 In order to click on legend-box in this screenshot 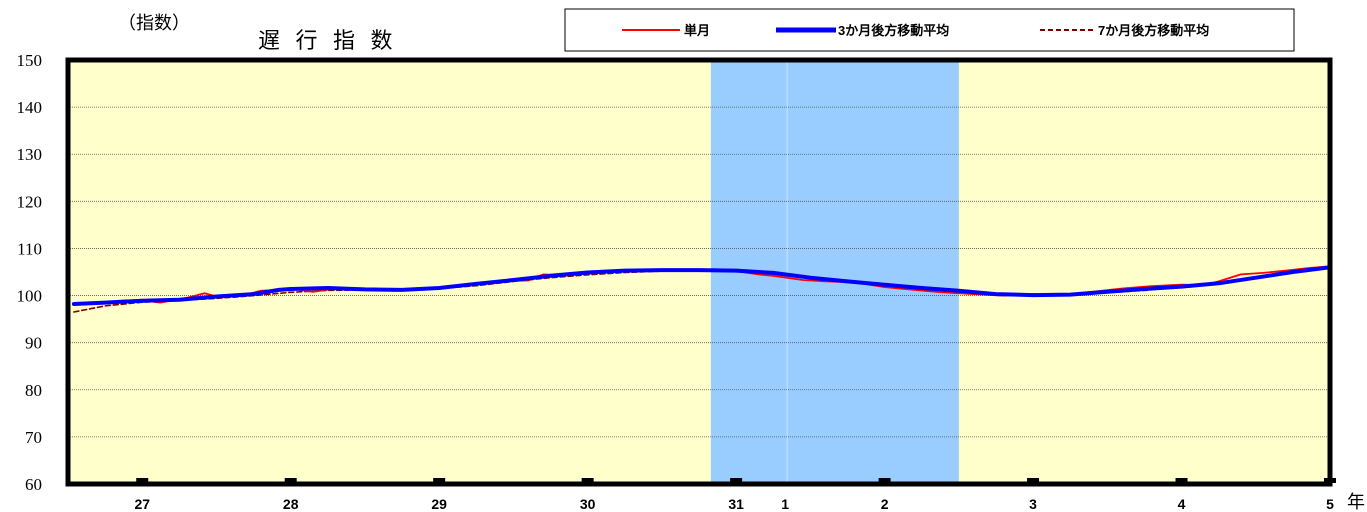, I will do `click(929, 30)`.